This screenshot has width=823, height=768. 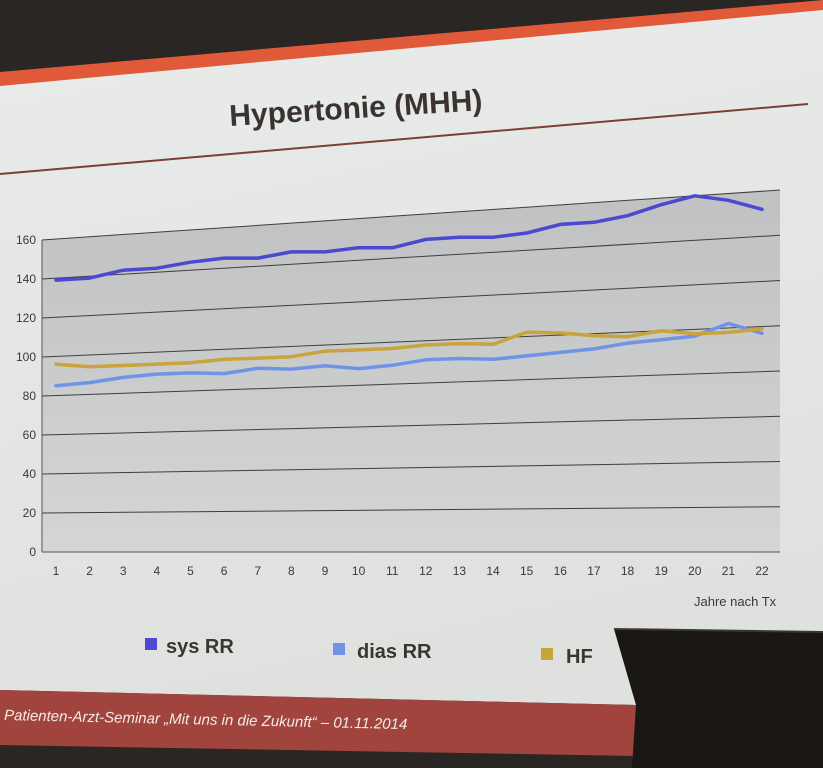 What do you see at coordinates (56, 571) in the screenshot?
I see `x-tick-1: 1` at bounding box center [56, 571].